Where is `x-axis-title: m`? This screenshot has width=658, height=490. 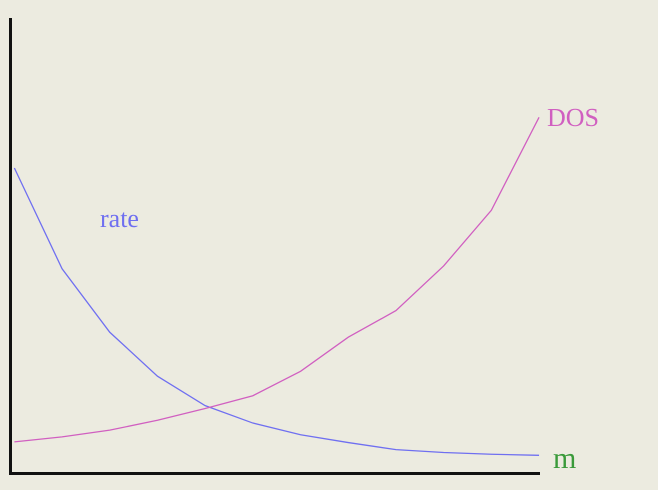
x-axis-title: m is located at coordinates (564, 458).